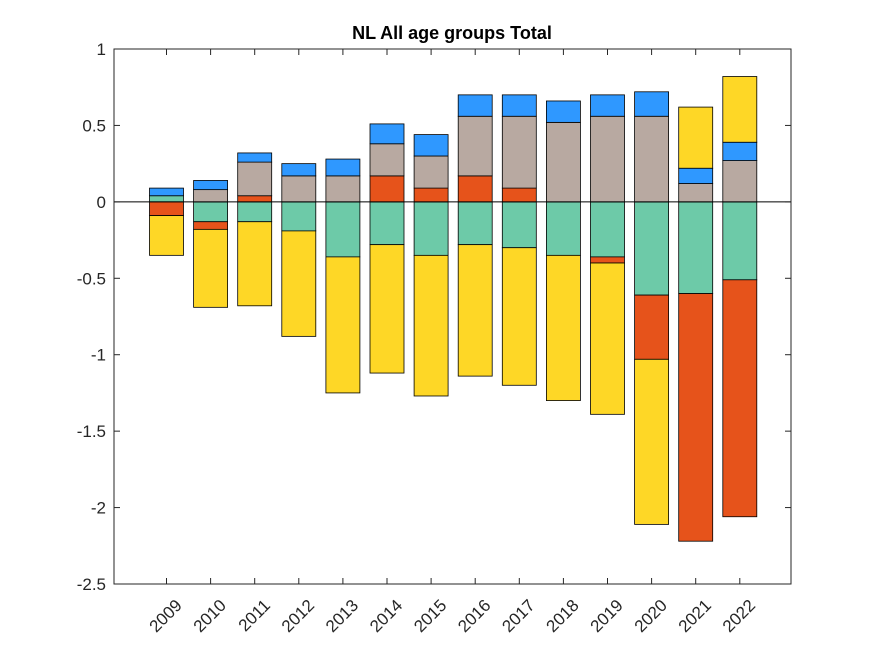 The height and width of the screenshot is (656, 875). I want to click on x-tick-label: 2010, so click(210, 616).